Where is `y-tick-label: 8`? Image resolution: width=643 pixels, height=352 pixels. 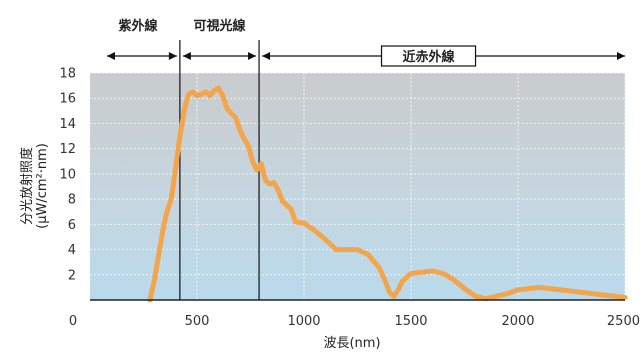 y-tick-label: 8 is located at coordinates (72, 200).